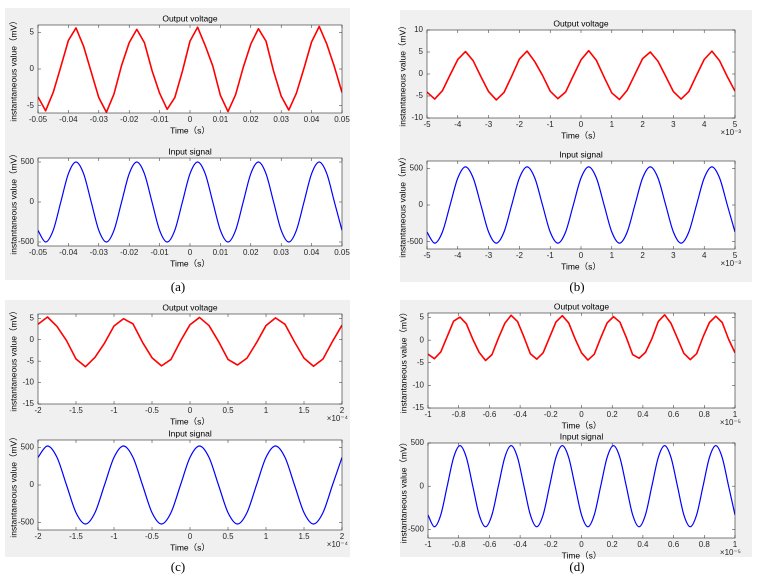 Image resolution: width=757 pixels, height=583 pixels. Describe the element at coordinates (705, 414) in the screenshot. I see `x-tick-label: 0.8` at that location.